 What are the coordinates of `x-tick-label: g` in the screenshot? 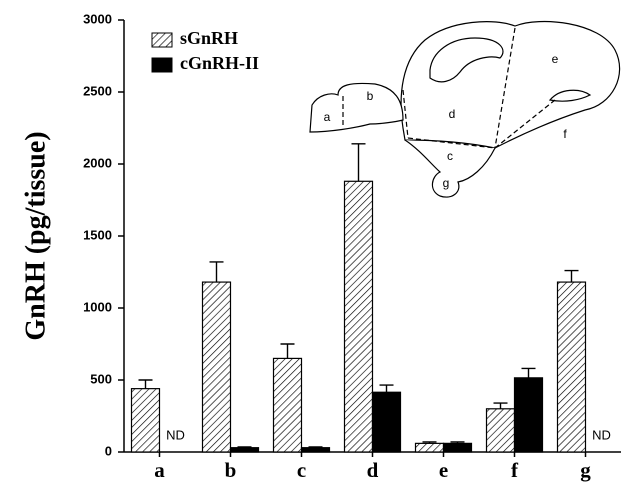 It's located at (585, 470).